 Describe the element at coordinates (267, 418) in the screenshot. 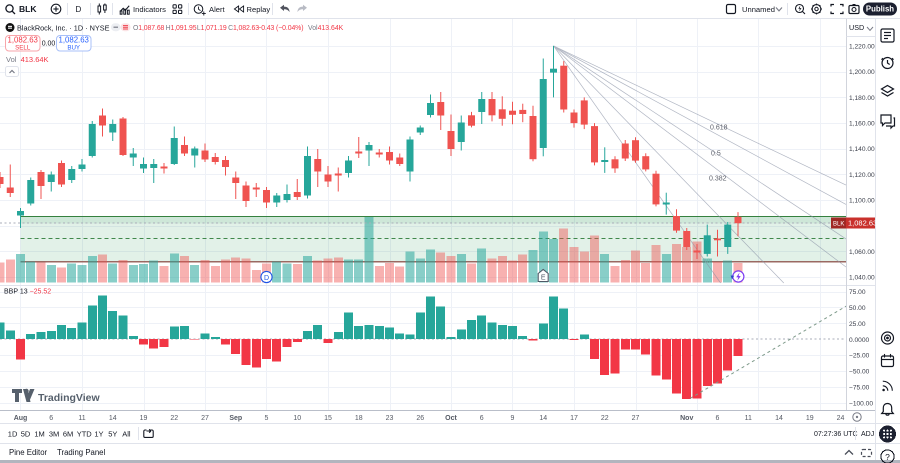

I see `svg-text: 5` at that location.